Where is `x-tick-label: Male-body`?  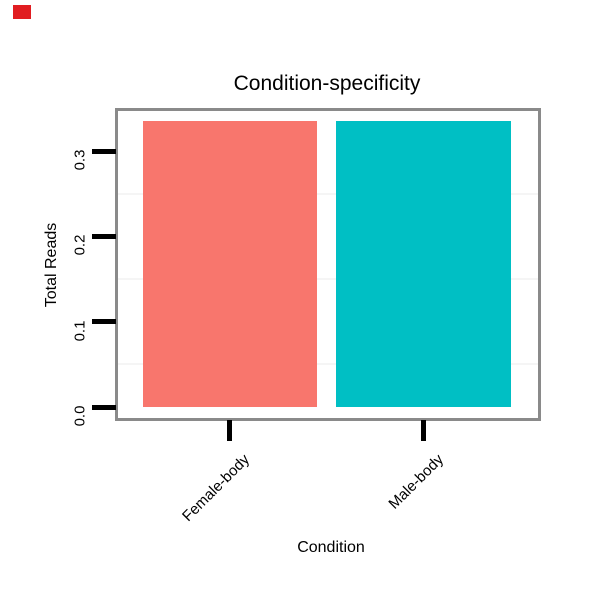 x-tick-label: Male-body is located at coordinates (416, 482).